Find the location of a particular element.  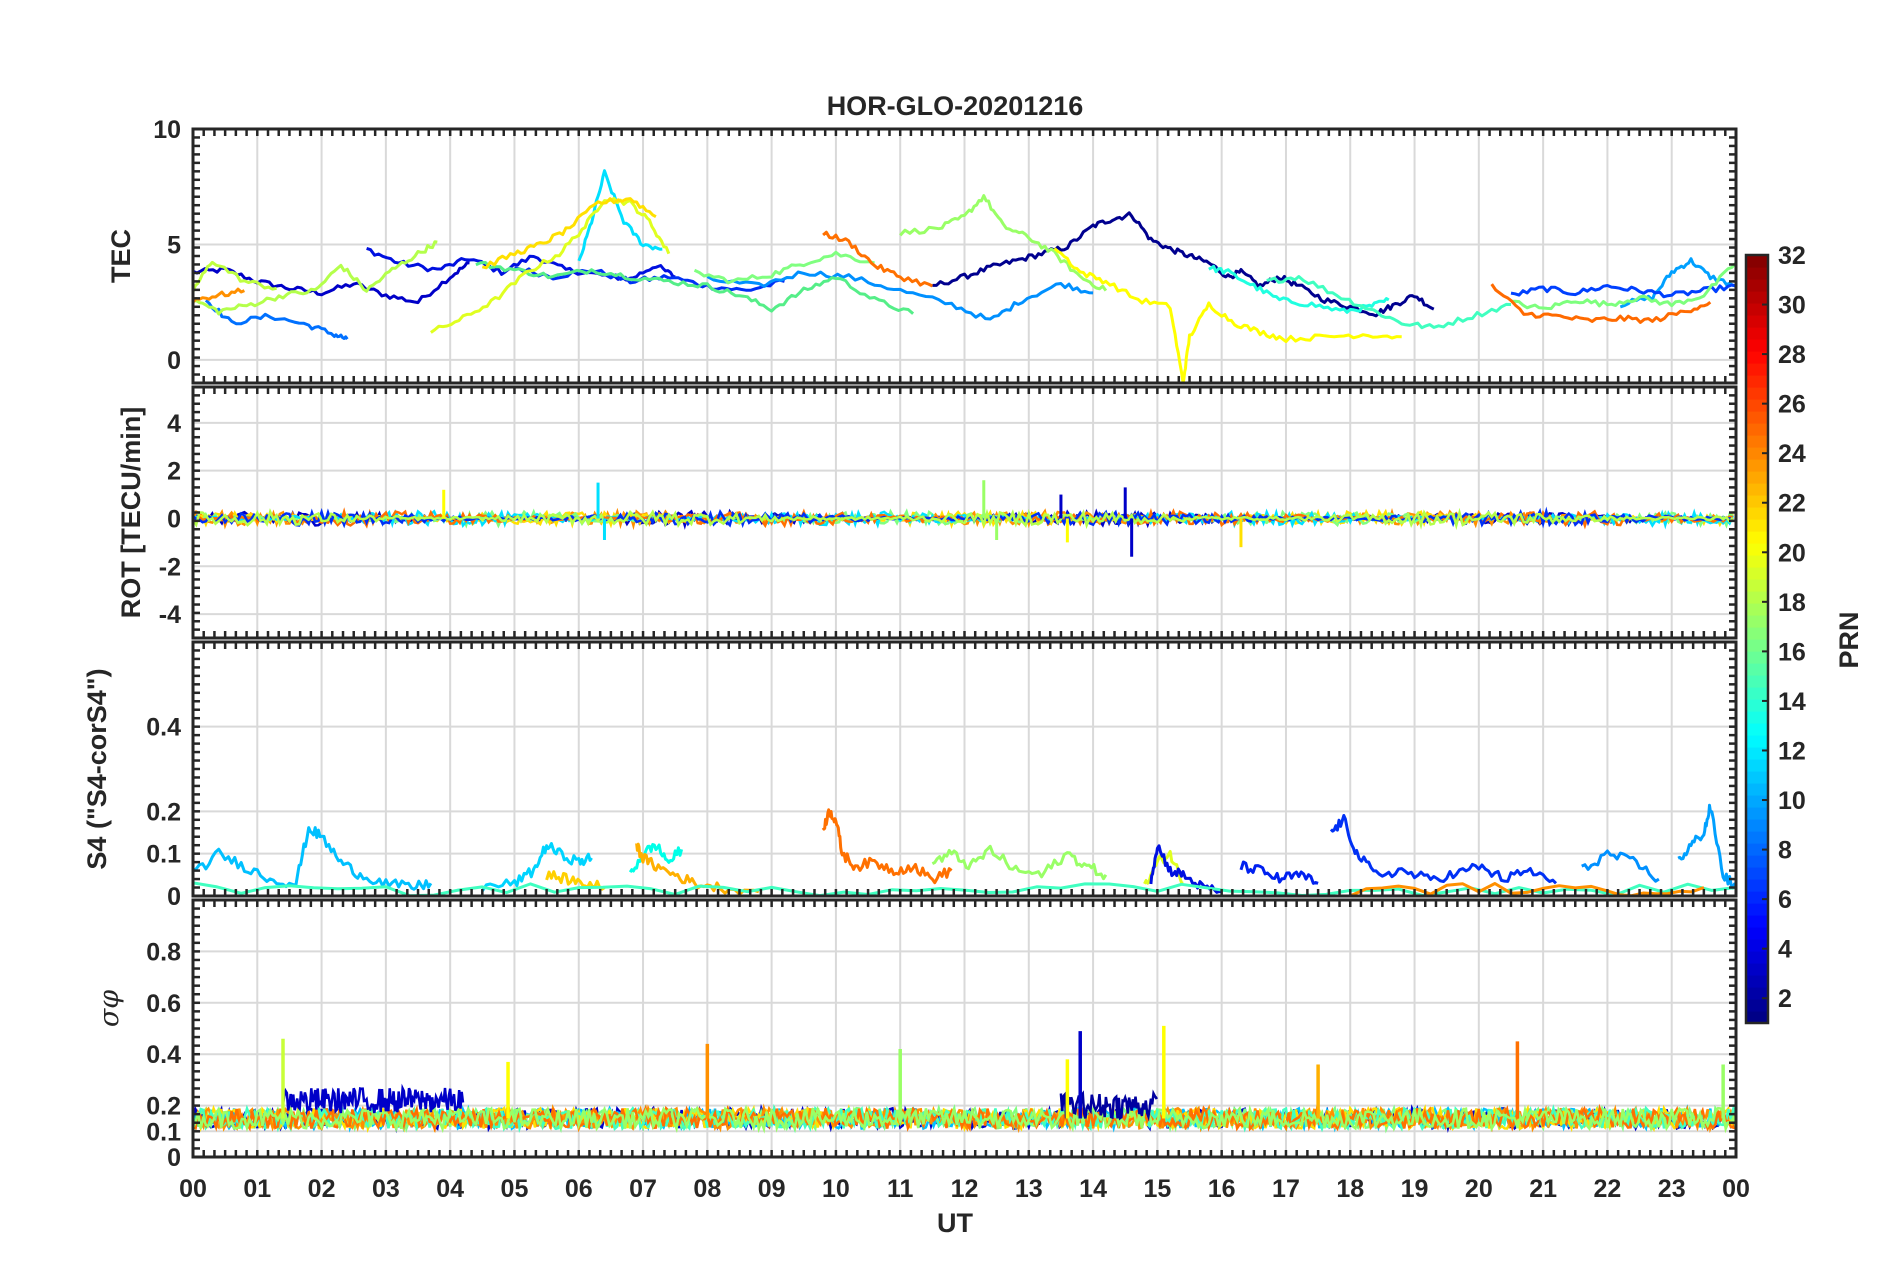

colorbar-tick-label: 4 is located at coordinates (1785, 950).